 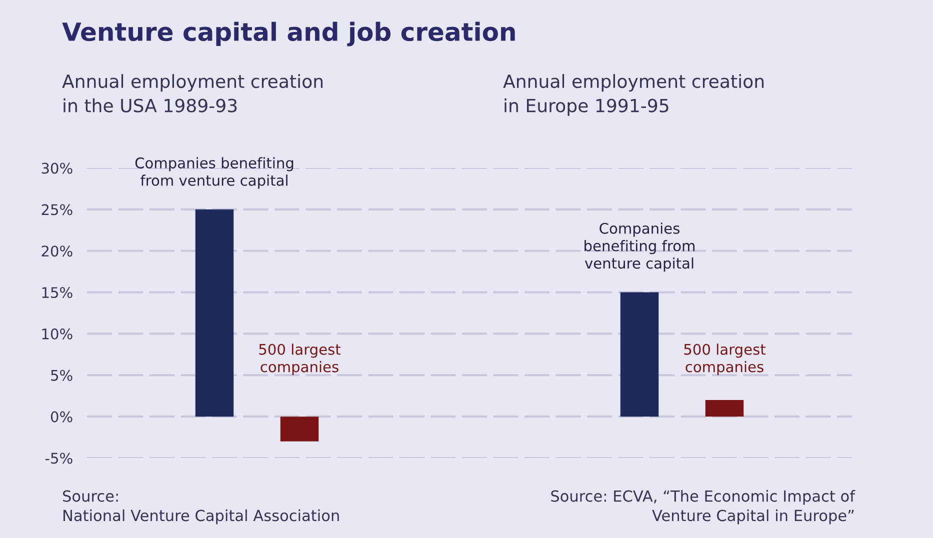 I want to click on y-tick-label: 20%, so click(x=57, y=251).